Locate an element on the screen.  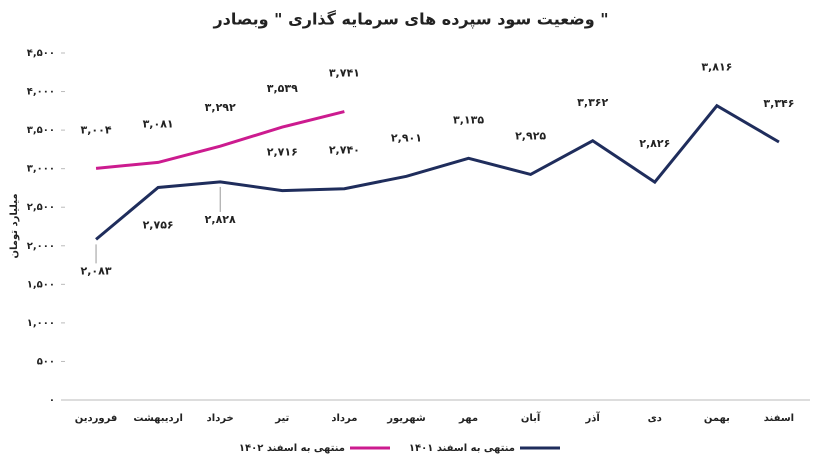
y-axis-label: میلیارد تومان is located at coordinates (14, 225).